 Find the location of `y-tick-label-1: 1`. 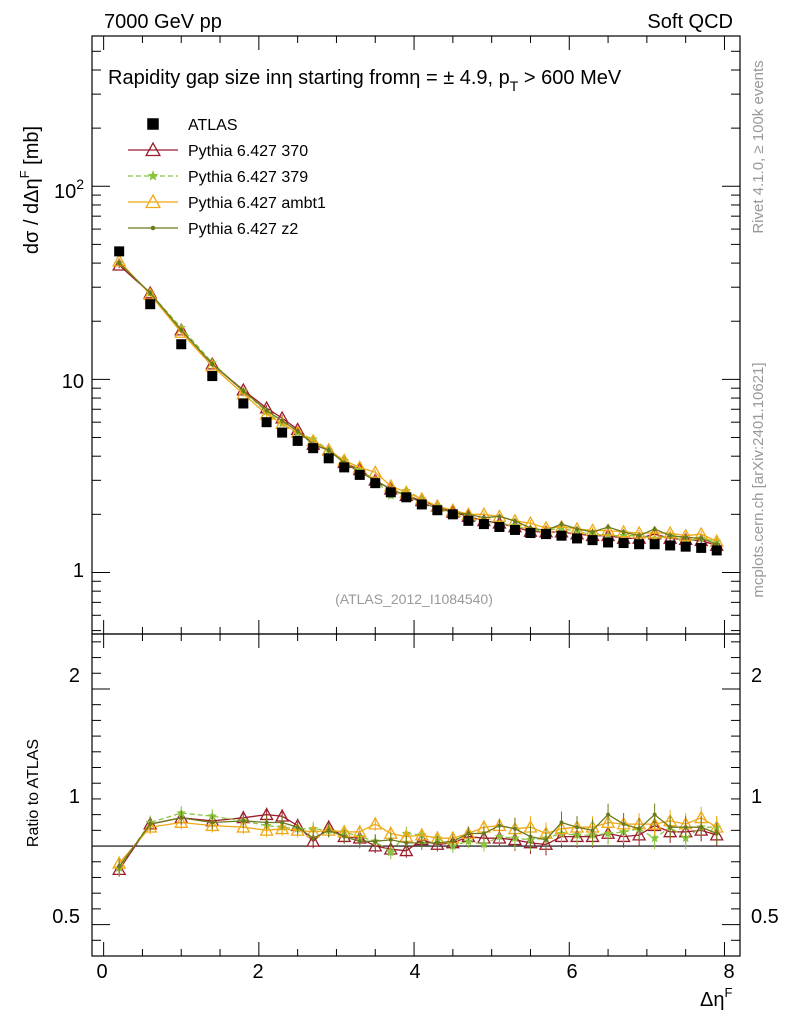

y-tick-label-1: 1 is located at coordinates (78, 571).